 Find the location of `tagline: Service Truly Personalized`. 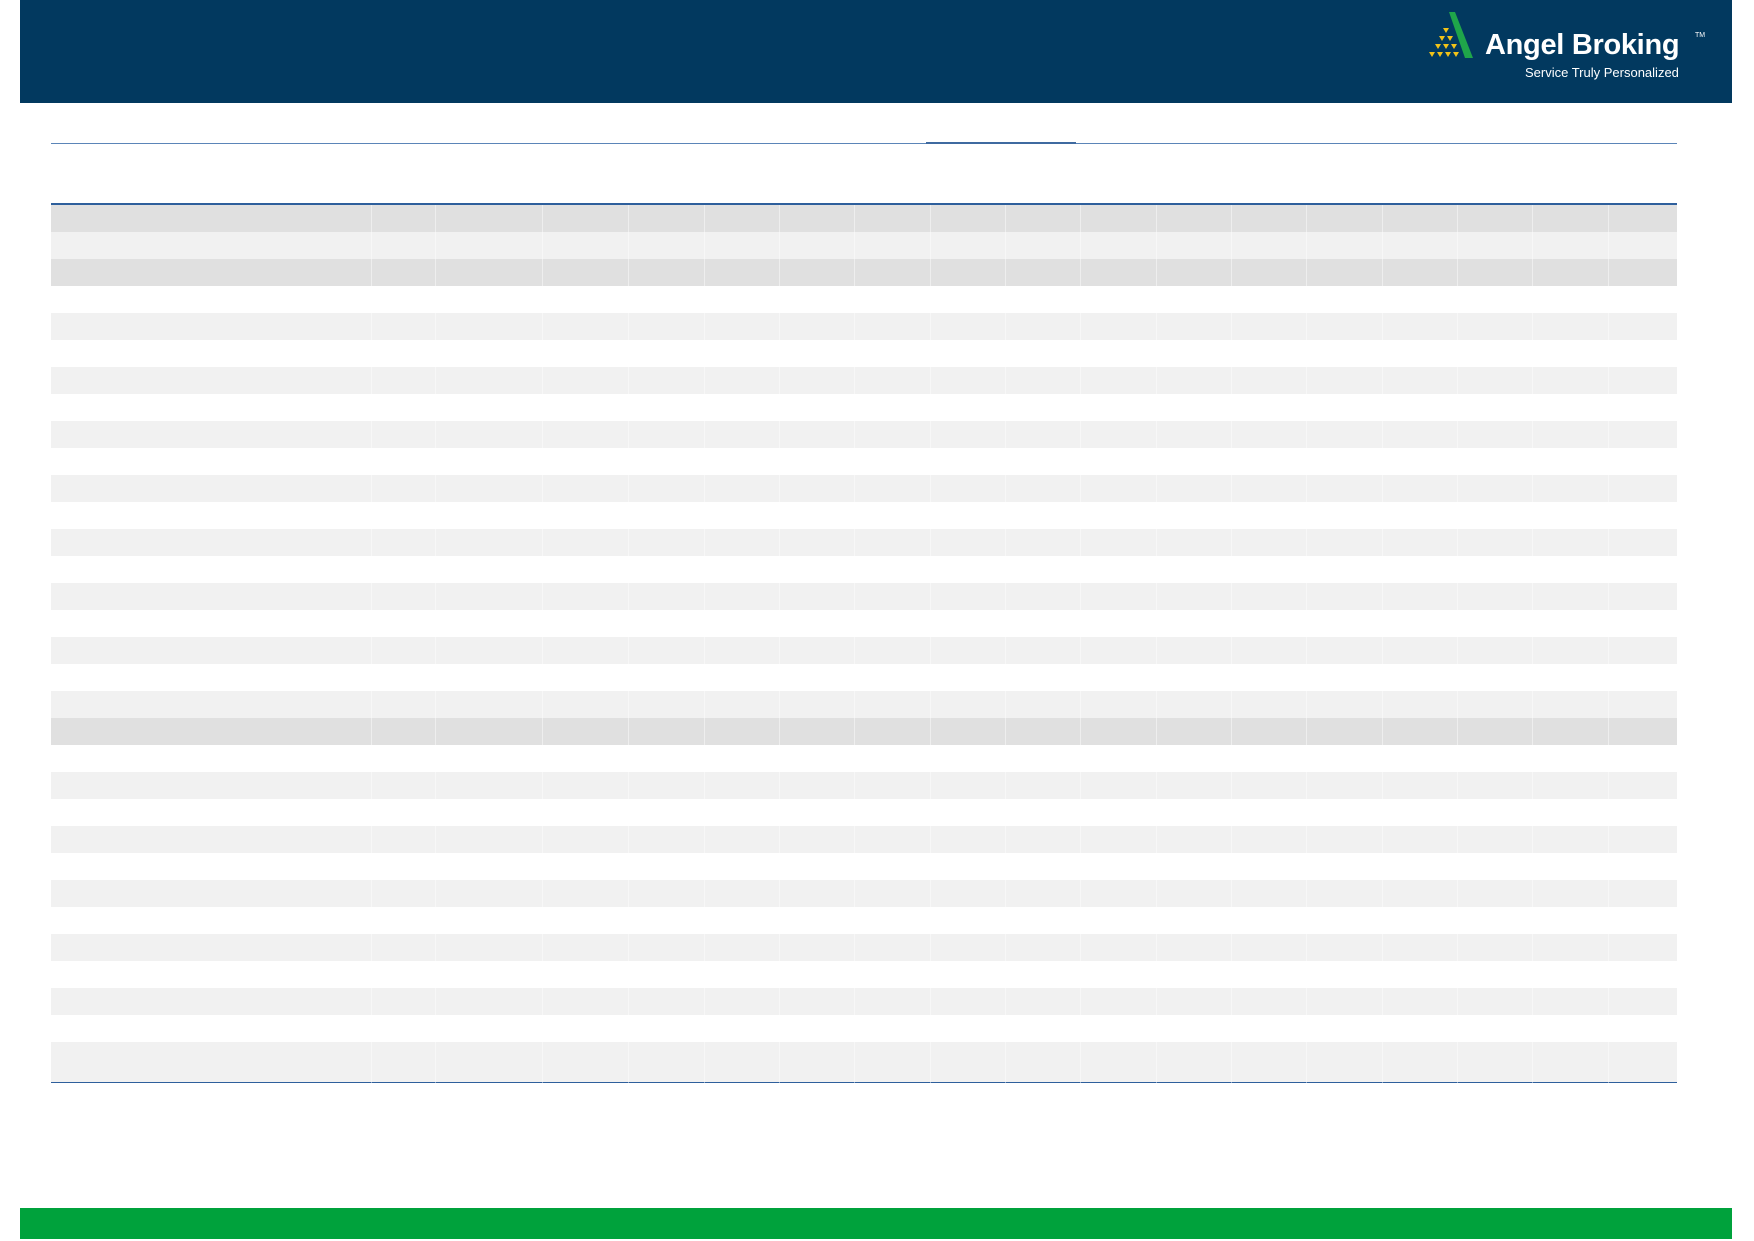

tagline: Service Truly Personalized is located at coordinates (1602, 72).